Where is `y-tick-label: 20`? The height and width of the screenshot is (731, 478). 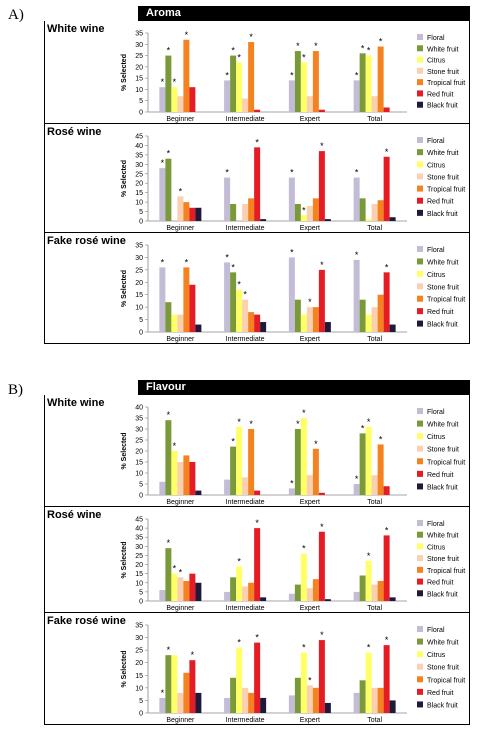
y-tick-label: 20 is located at coordinates (139, 67).